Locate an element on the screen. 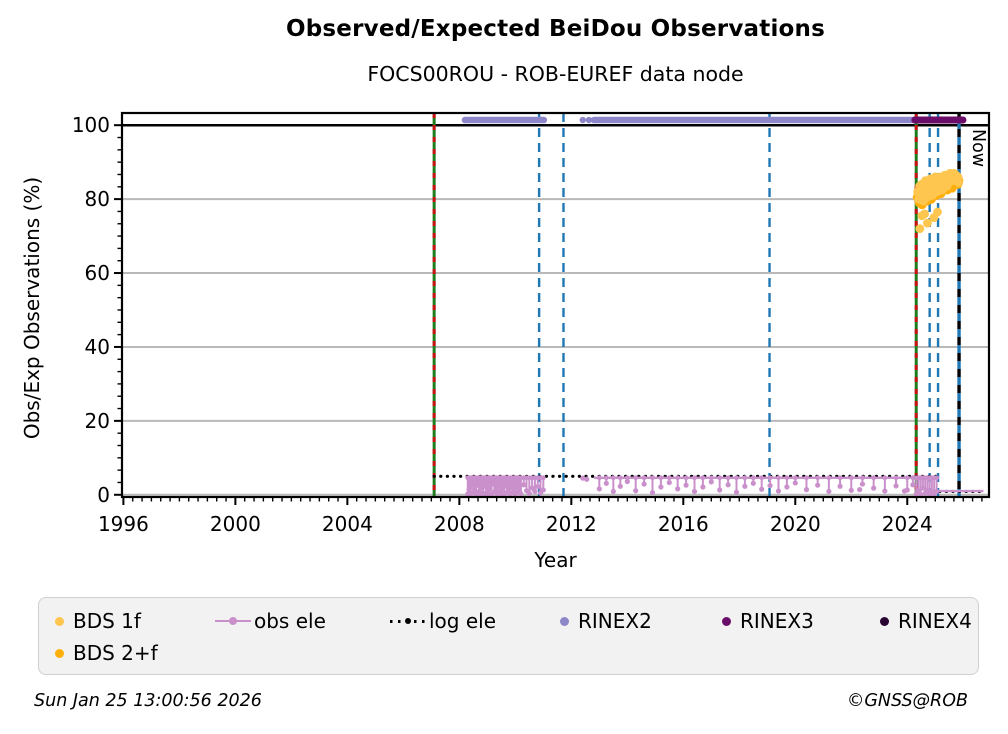 This screenshot has width=1008, height=734. svg-text: 2016 is located at coordinates (683, 524).